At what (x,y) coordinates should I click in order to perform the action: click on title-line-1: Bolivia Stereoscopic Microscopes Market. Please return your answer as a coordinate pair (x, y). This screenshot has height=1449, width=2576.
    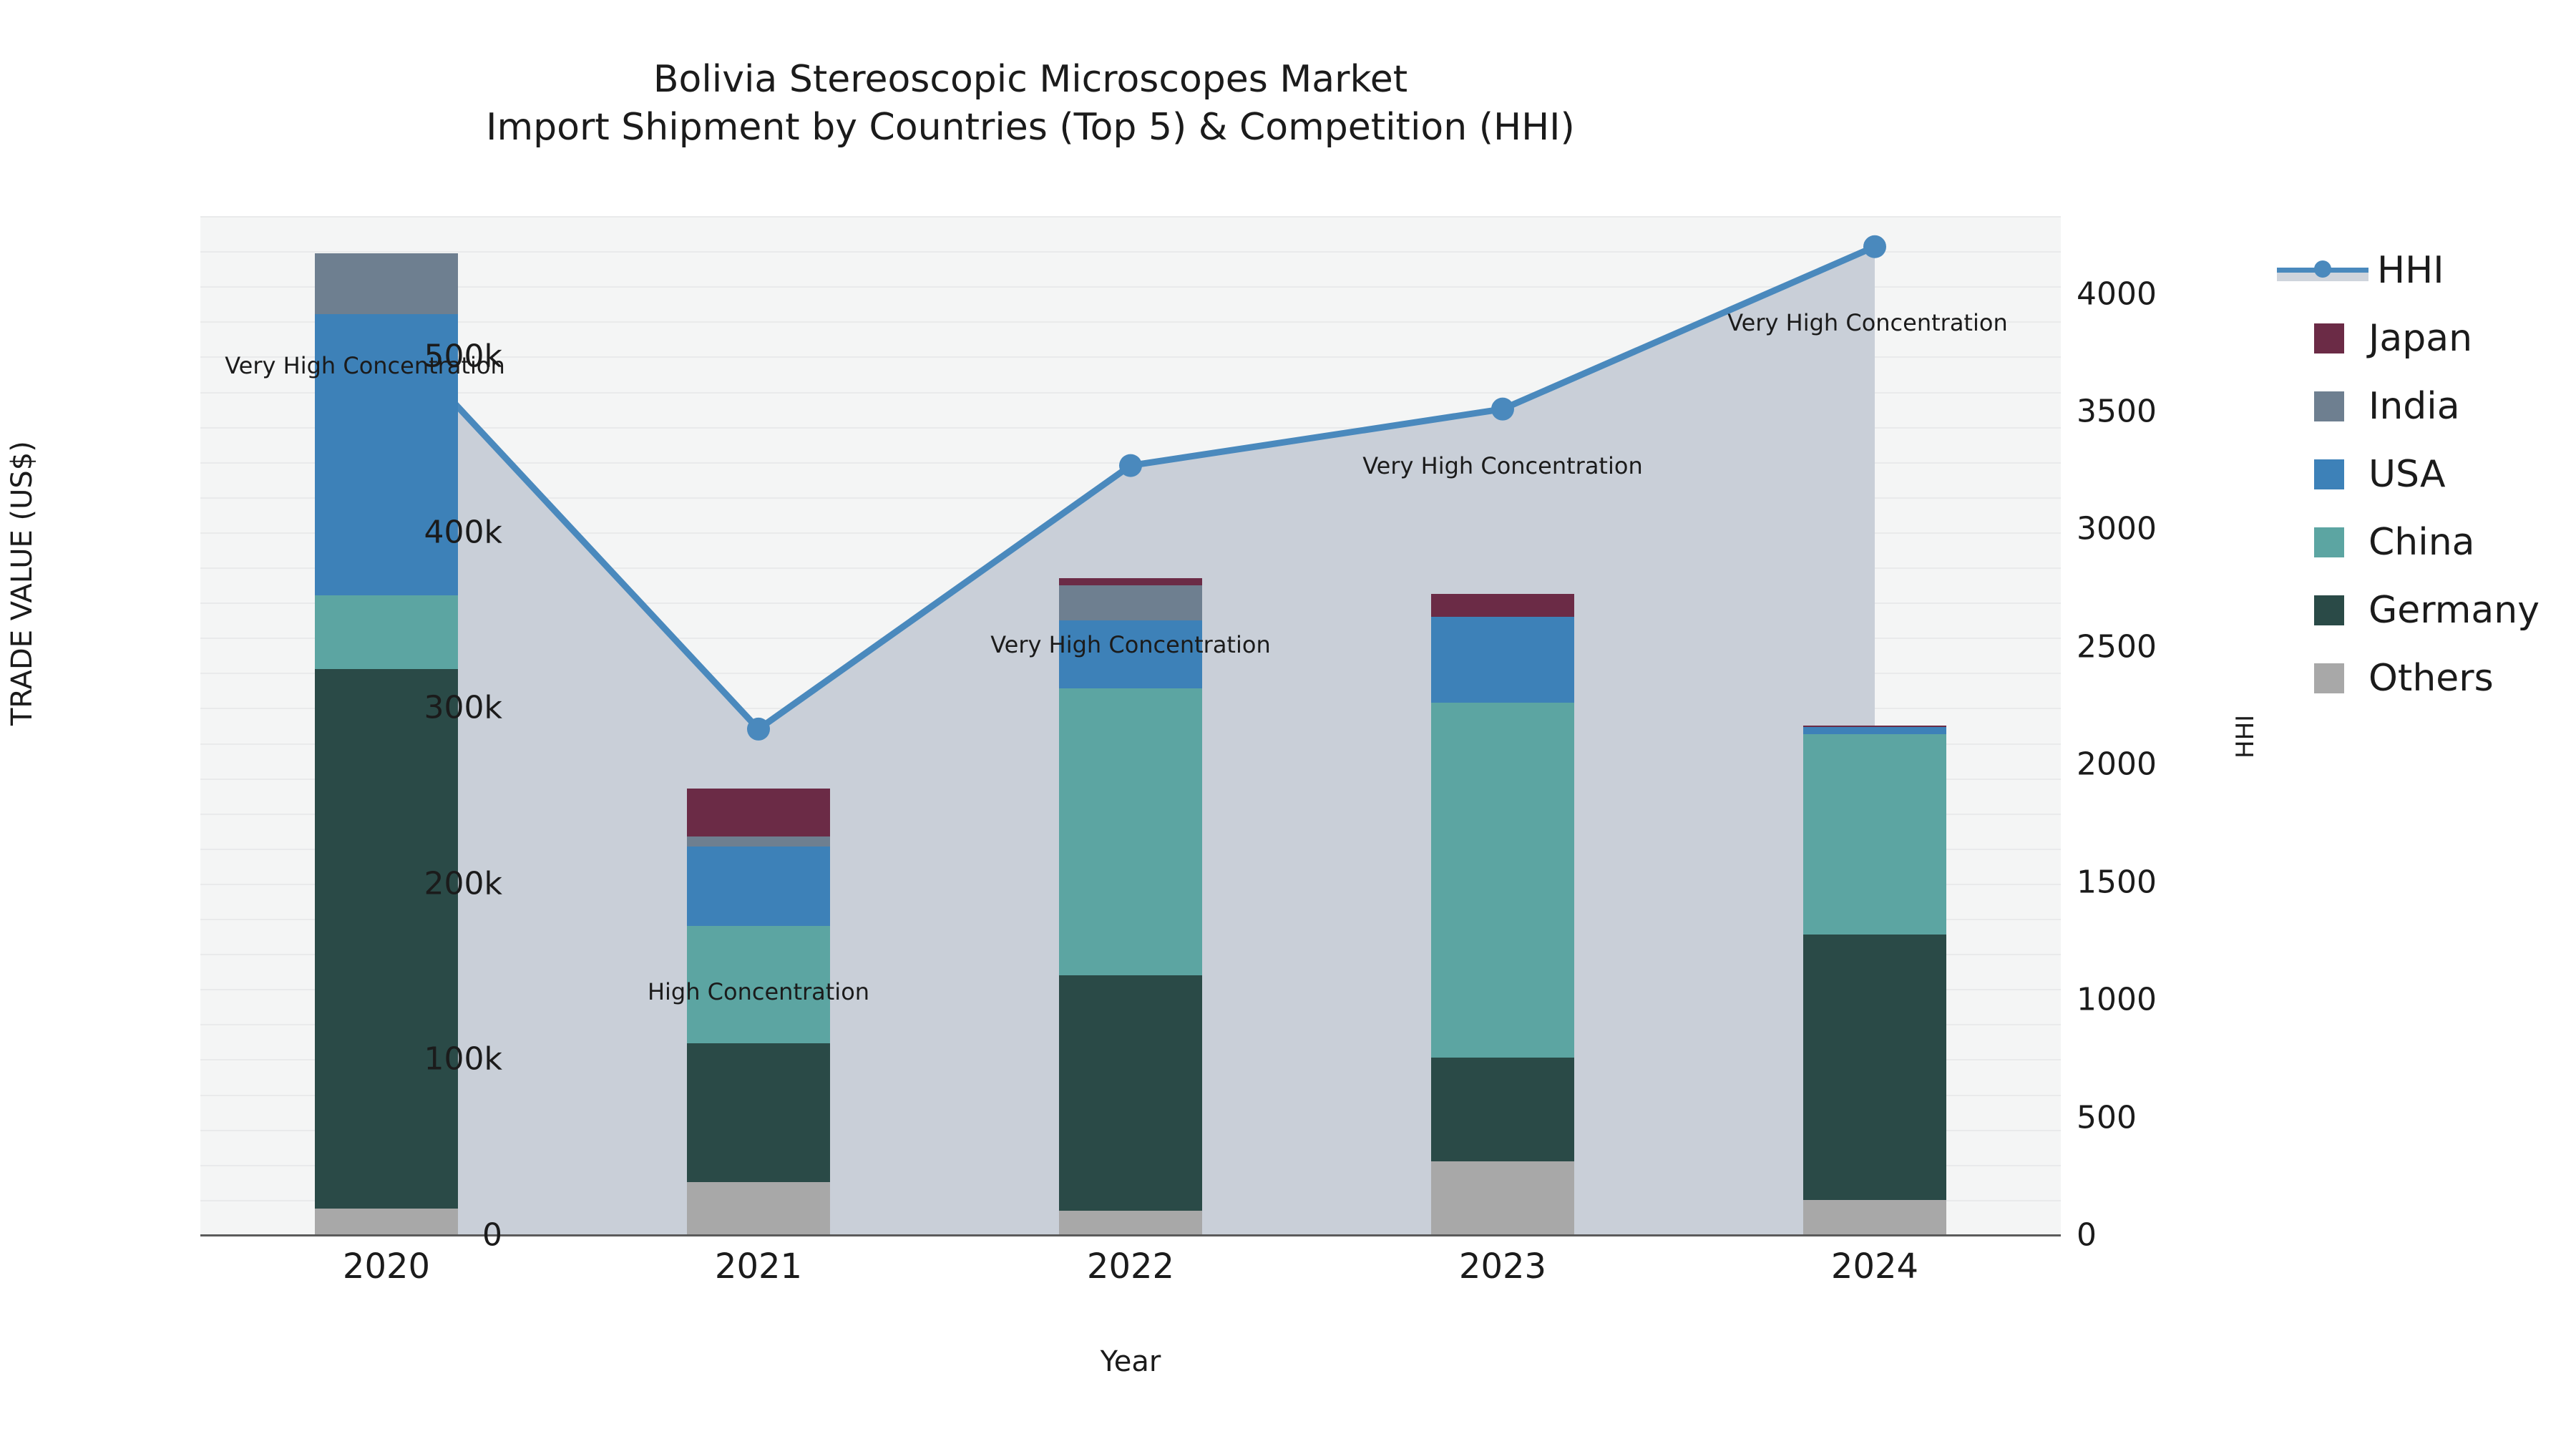
    Looking at the image, I should click on (1030, 79).